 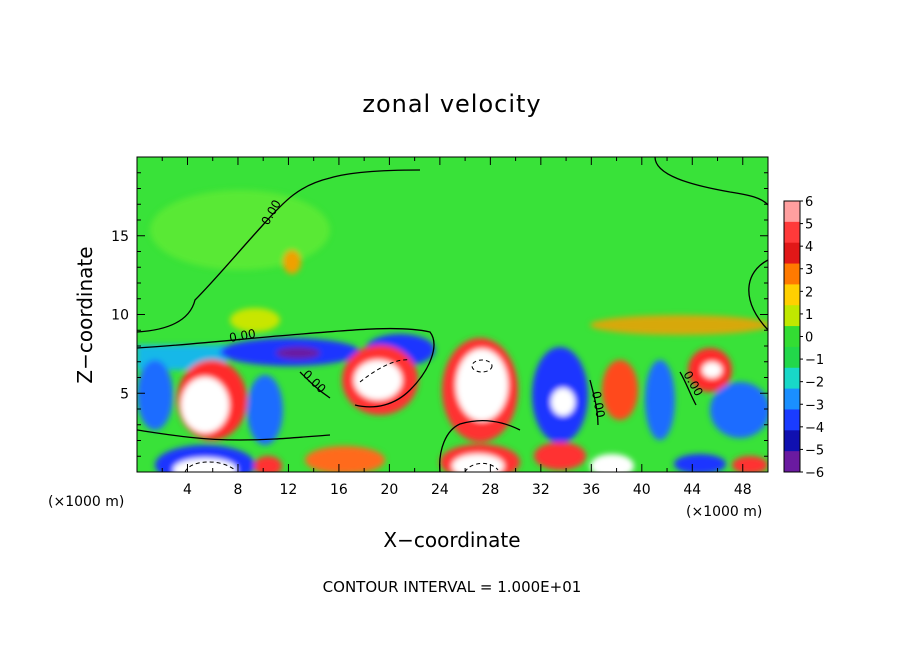 What do you see at coordinates (724, 512) in the screenshot?
I see `x-unit-label-right: (×1000 m)` at bounding box center [724, 512].